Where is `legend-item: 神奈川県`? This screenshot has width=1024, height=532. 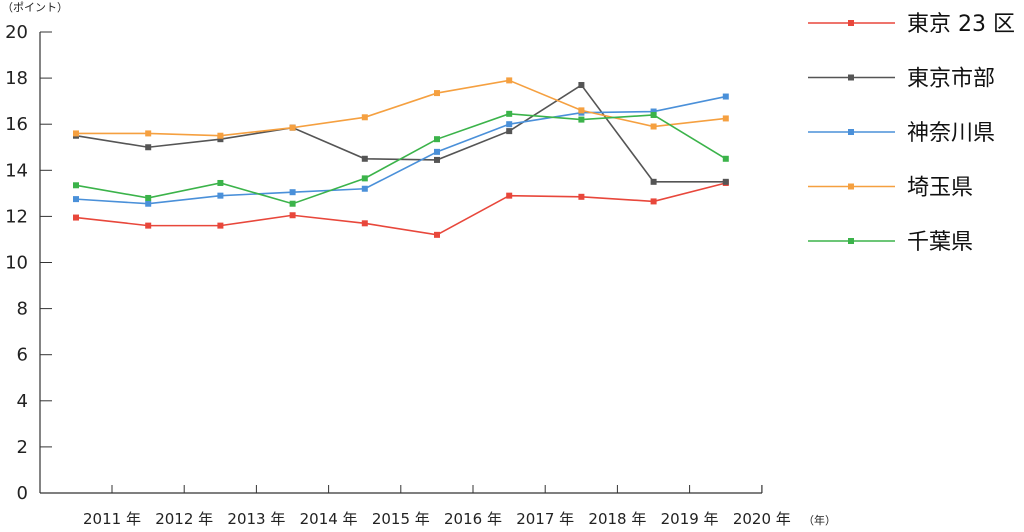
legend-item: 神奈川県 is located at coordinates (901, 133).